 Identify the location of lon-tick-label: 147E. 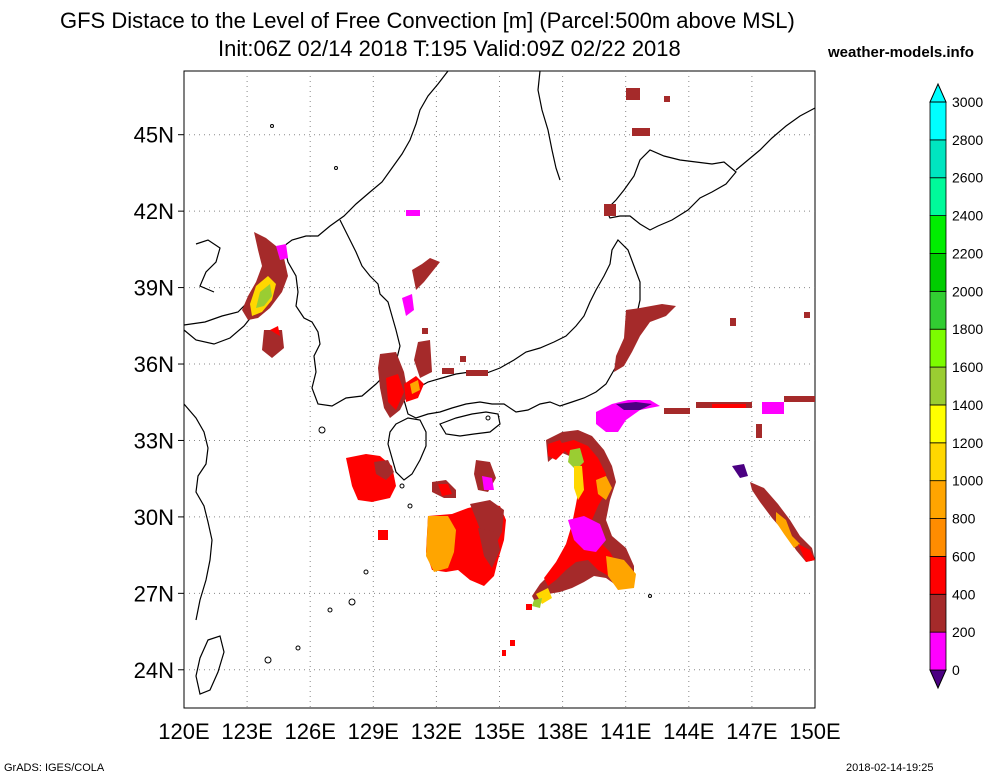
(751, 731).